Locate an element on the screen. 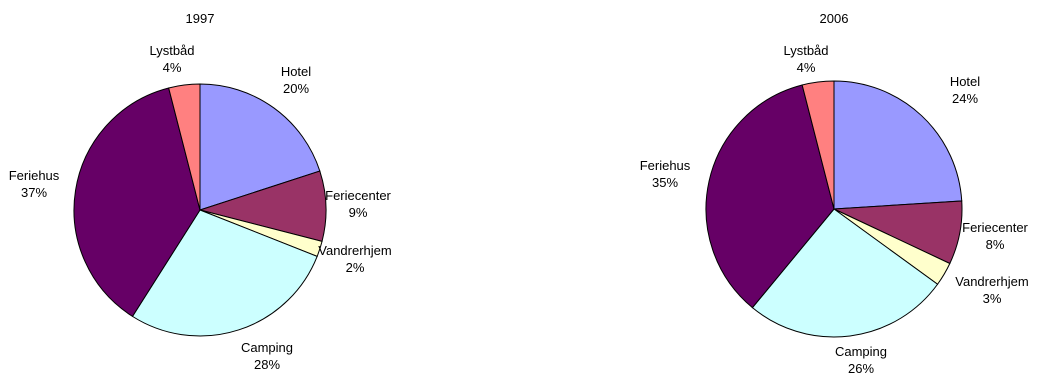  slice-value-camping: 26% is located at coordinates (861, 367).